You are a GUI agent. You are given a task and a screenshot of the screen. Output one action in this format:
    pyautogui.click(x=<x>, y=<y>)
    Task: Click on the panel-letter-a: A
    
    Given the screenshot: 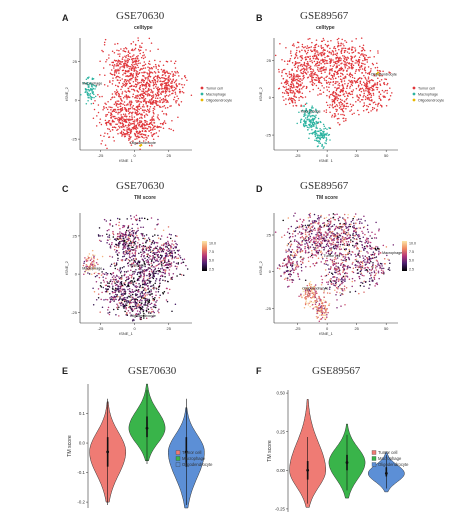 What is the action you would take?
    pyautogui.click(x=65, y=18)
    